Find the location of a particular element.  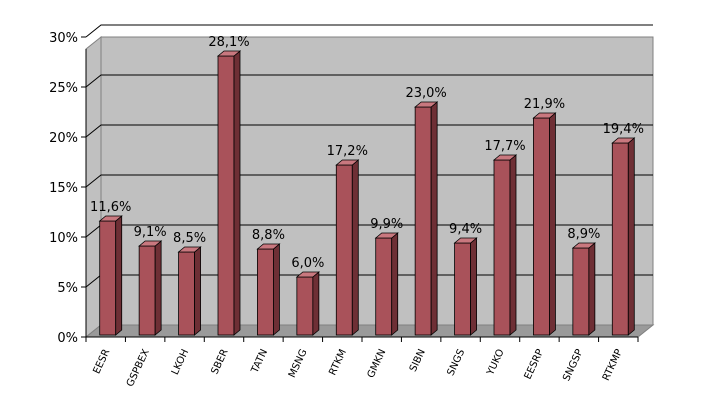

y-tick-label: 0% is located at coordinates (67, 338).